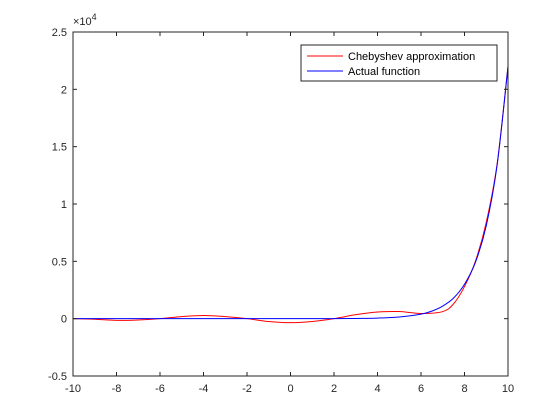 The width and height of the screenshot is (560, 420). Describe the element at coordinates (59, 148) in the screenshot. I see `y-tick-label: 1.5` at that location.